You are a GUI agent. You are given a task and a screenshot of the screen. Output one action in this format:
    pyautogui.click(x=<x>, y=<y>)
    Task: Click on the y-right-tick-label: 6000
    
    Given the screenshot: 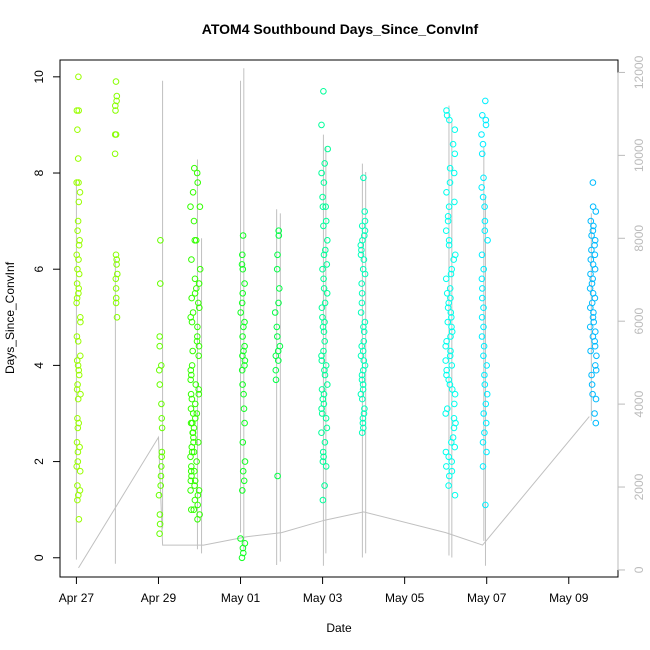 What is the action you would take?
    pyautogui.click(x=639, y=321)
    